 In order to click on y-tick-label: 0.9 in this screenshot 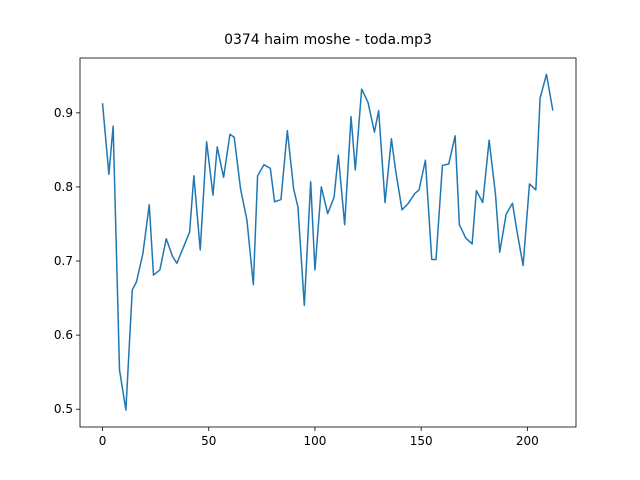, I will do `click(63, 113)`.